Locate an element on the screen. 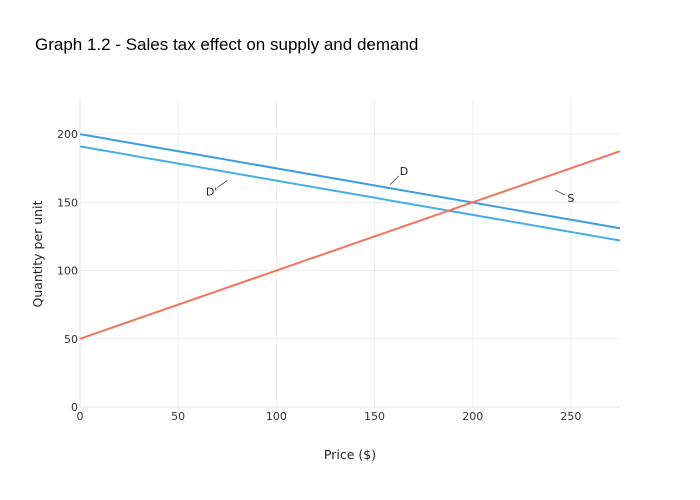 The height and width of the screenshot is (500, 700). x-tick-label-3: 150 is located at coordinates (374, 416).